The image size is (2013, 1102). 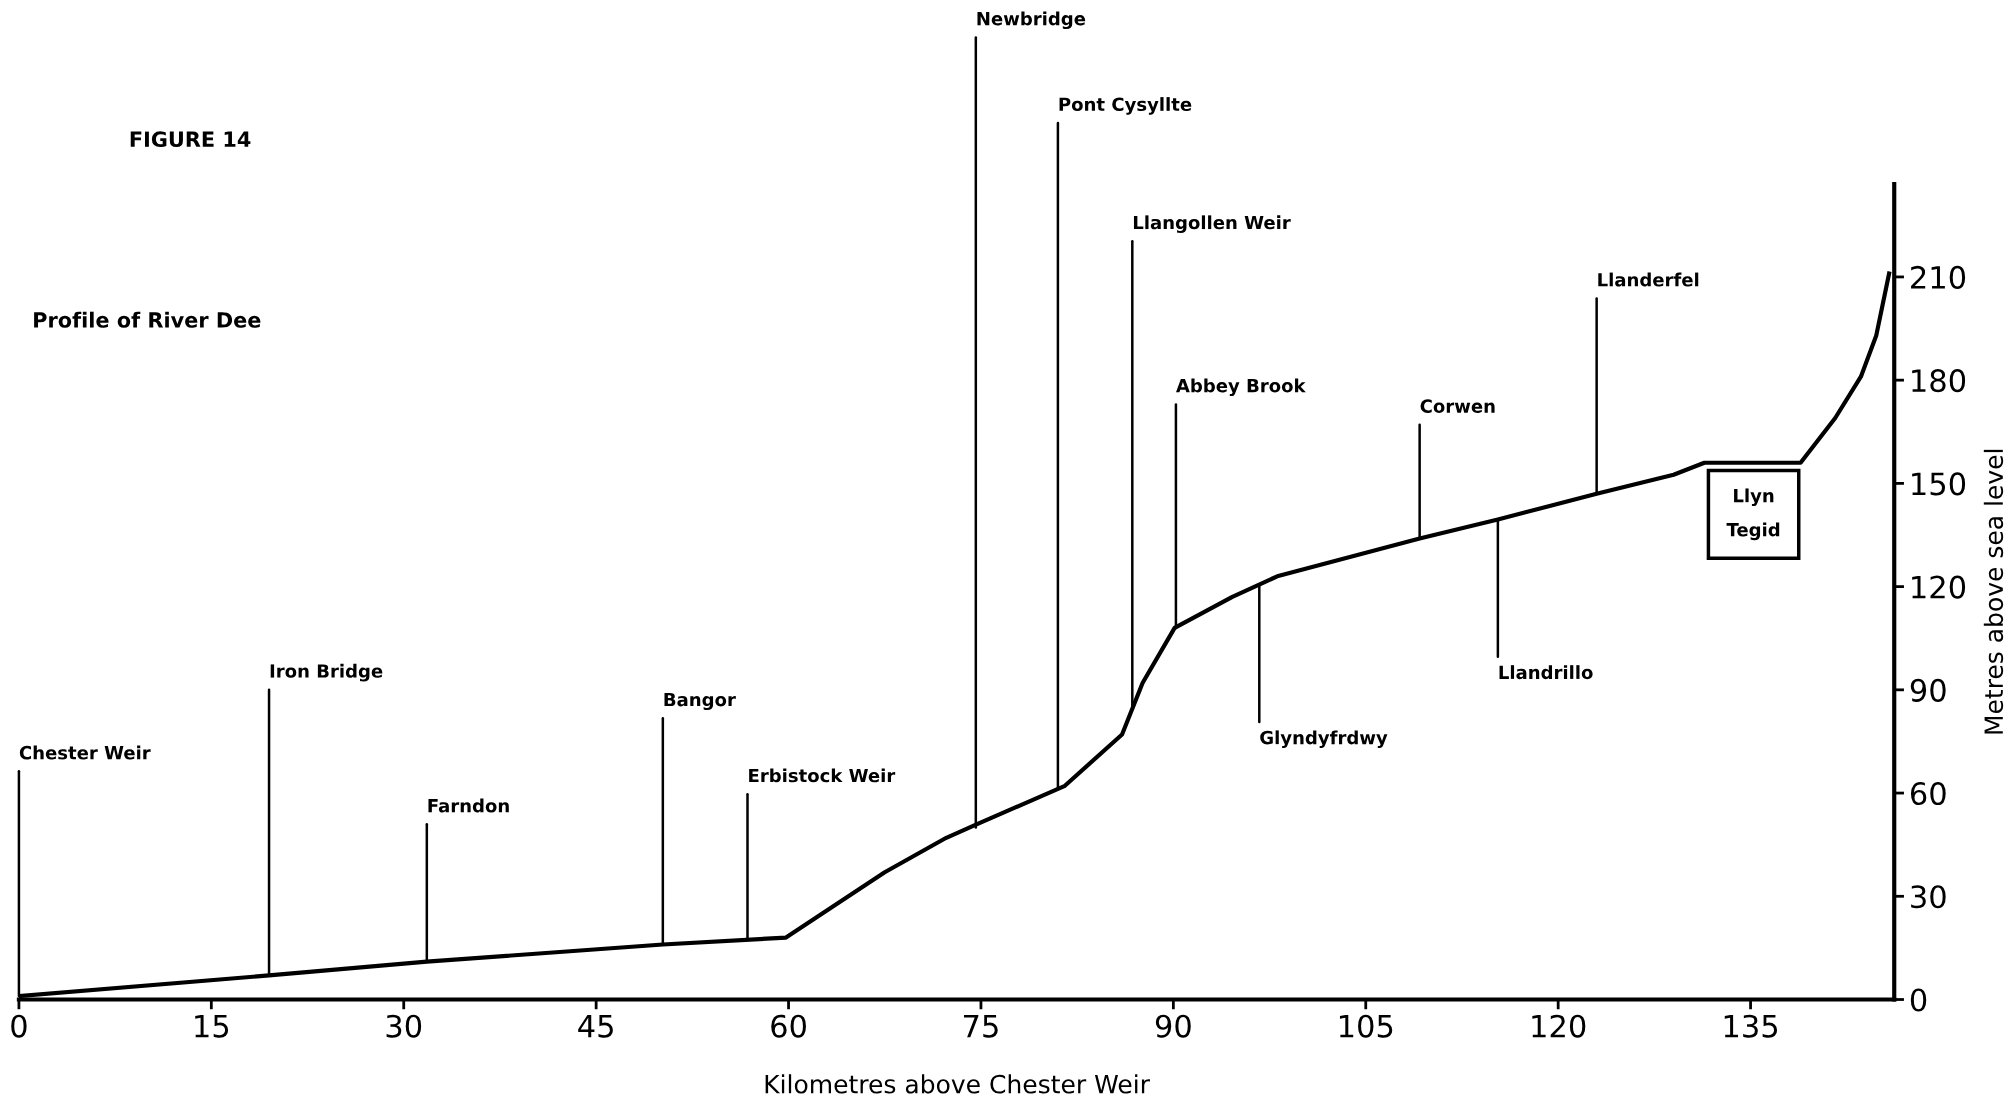 I want to click on x-tick-label: 75, so click(x=981, y=1026).